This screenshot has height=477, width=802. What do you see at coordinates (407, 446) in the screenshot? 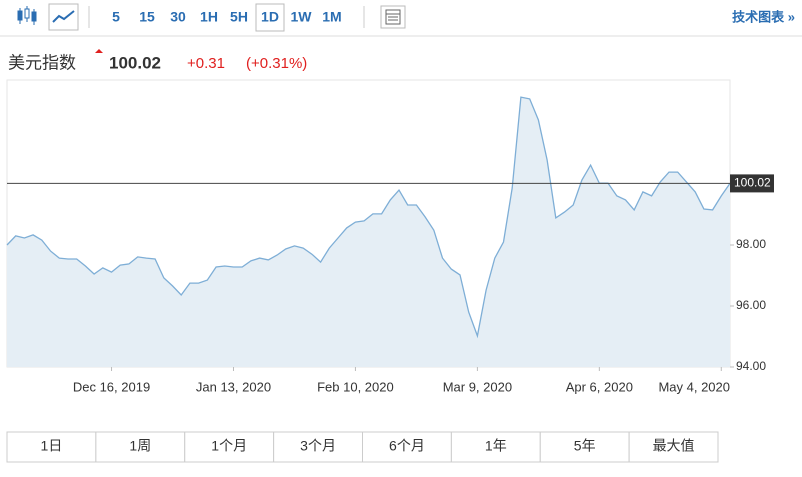
I see `range-button: 6个月` at bounding box center [407, 446].